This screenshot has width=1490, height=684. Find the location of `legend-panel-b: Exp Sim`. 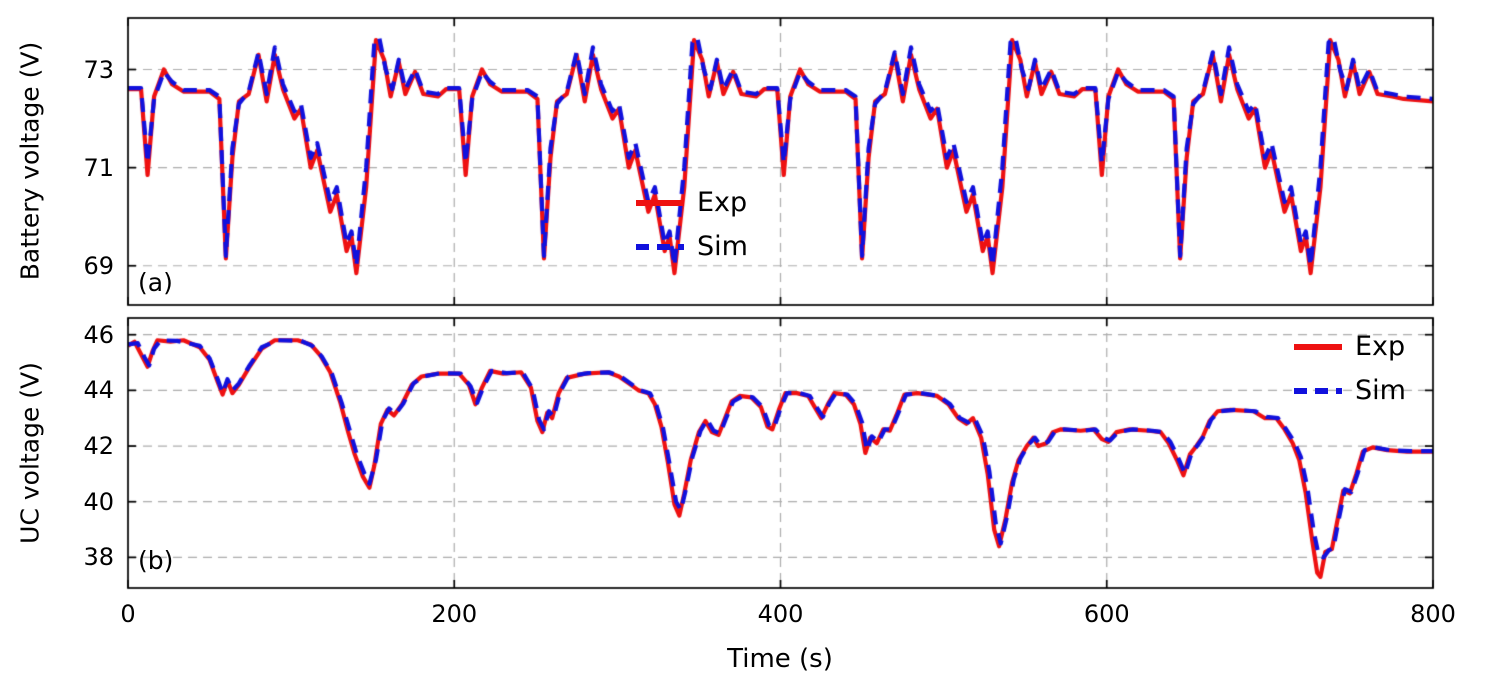

legend-panel-b: Exp Sim is located at coordinates (1350, 368).